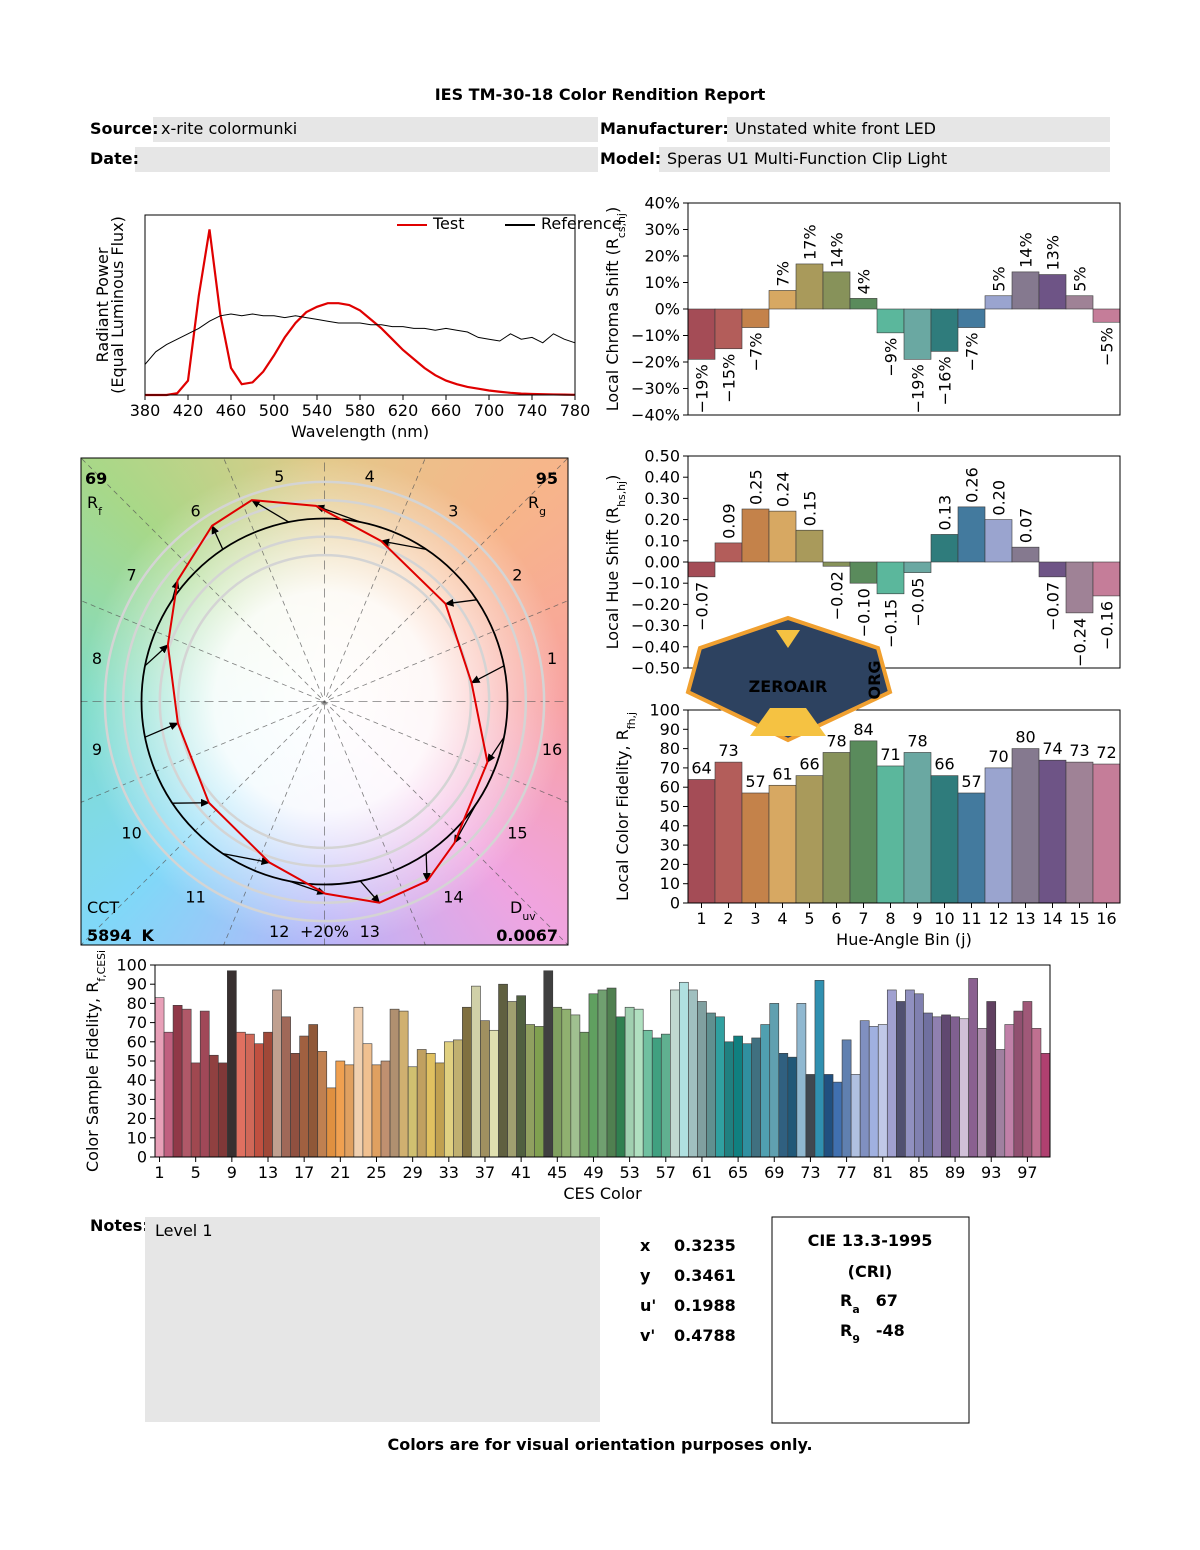 The height and width of the screenshot is (1550, 1200). What do you see at coordinates (810, 1172) in the screenshot?
I see `x-tick-label: 73` at bounding box center [810, 1172].